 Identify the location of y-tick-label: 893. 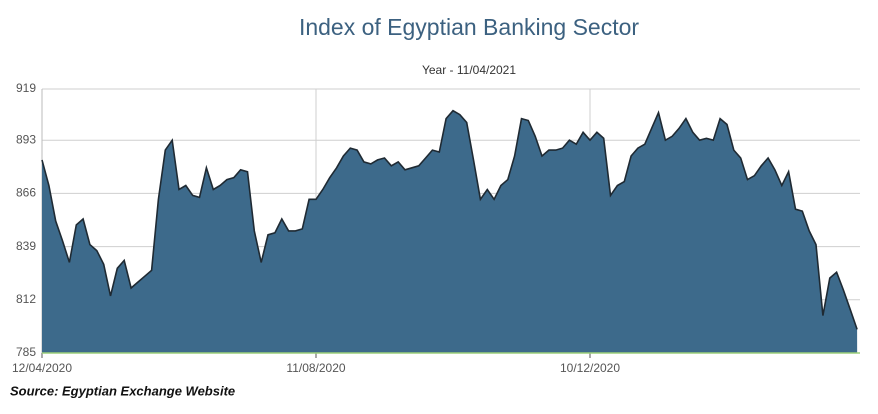
(26, 139).